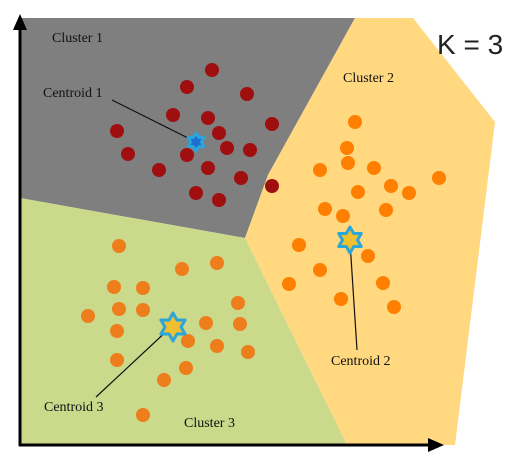 The width and height of the screenshot is (512, 465). What do you see at coordinates (20, 22) in the screenshot?
I see `y-axis-arrowhead` at bounding box center [20, 22].